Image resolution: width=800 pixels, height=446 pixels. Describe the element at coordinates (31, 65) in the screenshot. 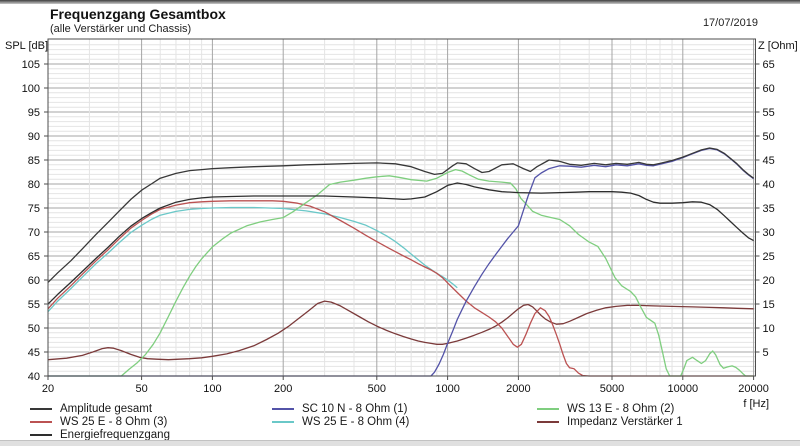

I see `left-axis-tick-label: 105` at that location.